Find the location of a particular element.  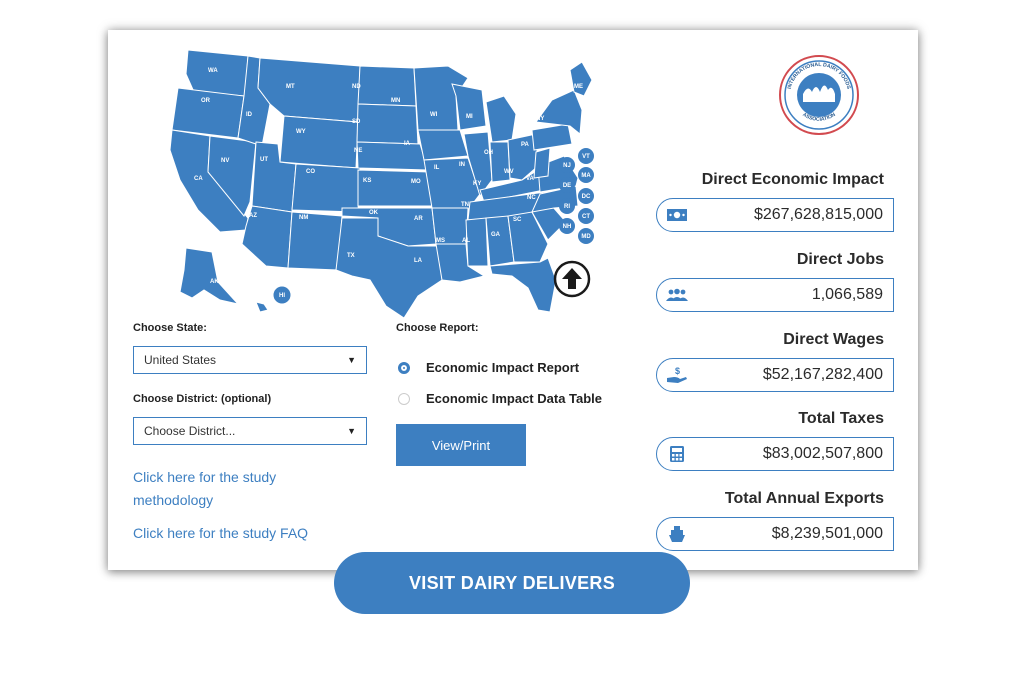

stat-box-jobs: 1,066,589 is located at coordinates (775, 295).